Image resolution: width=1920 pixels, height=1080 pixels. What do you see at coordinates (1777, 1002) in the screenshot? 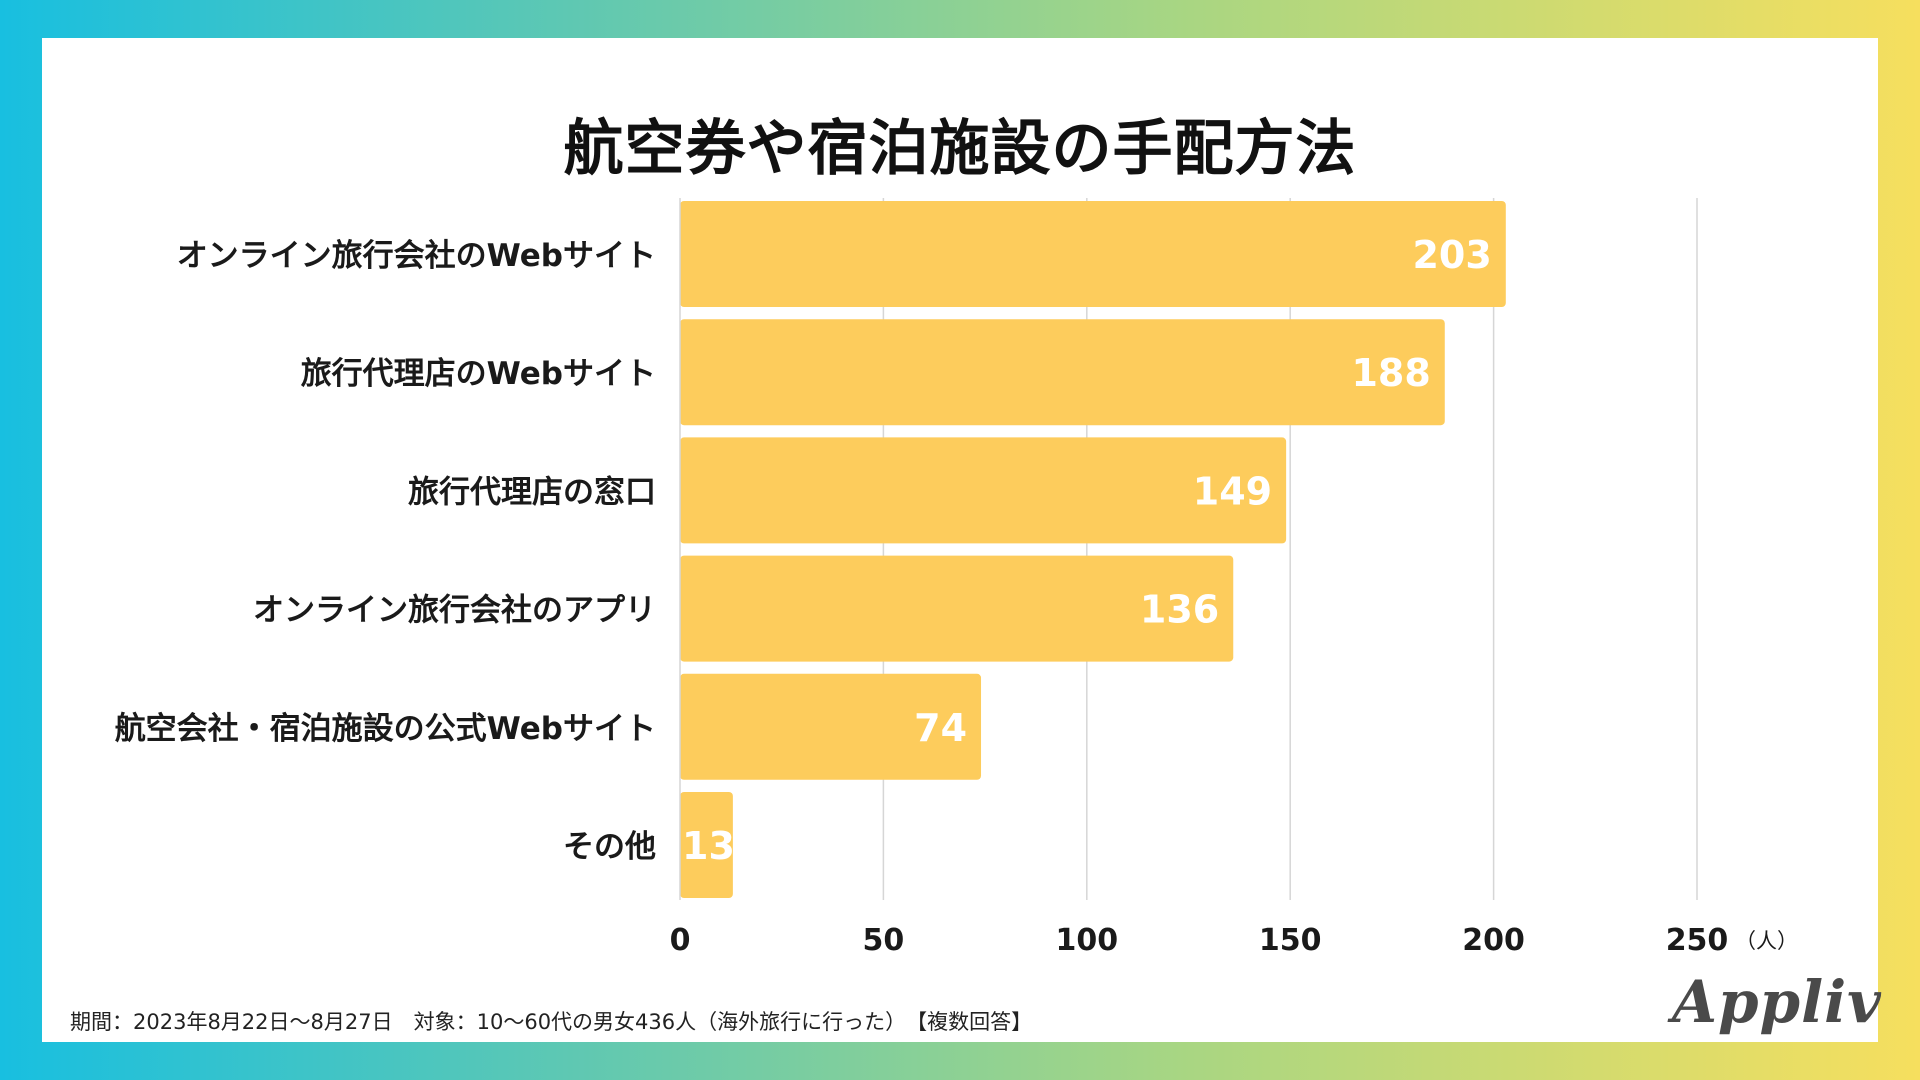
I see `applivo-logo: Appliv` at bounding box center [1777, 1002].